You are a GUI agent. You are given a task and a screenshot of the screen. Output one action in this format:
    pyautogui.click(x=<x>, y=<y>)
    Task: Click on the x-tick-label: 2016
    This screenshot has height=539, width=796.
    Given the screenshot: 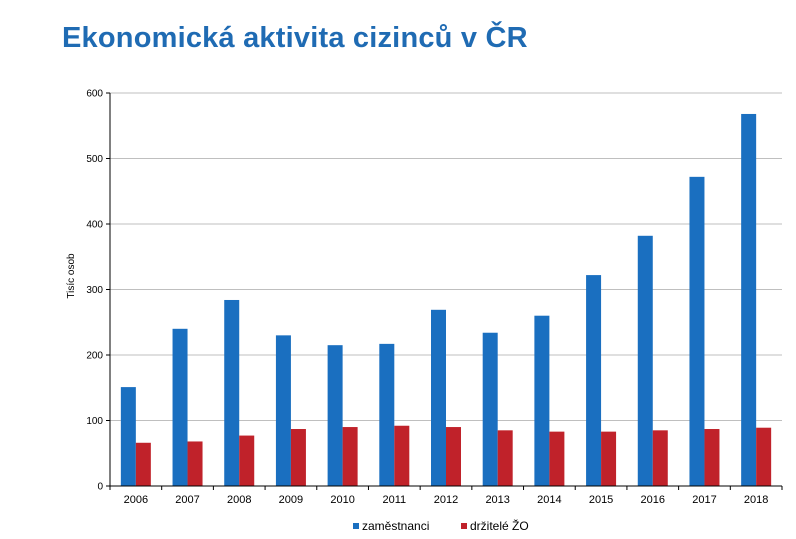 What is the action you would take?
    pyautogui.click(x=653, y=500)
    